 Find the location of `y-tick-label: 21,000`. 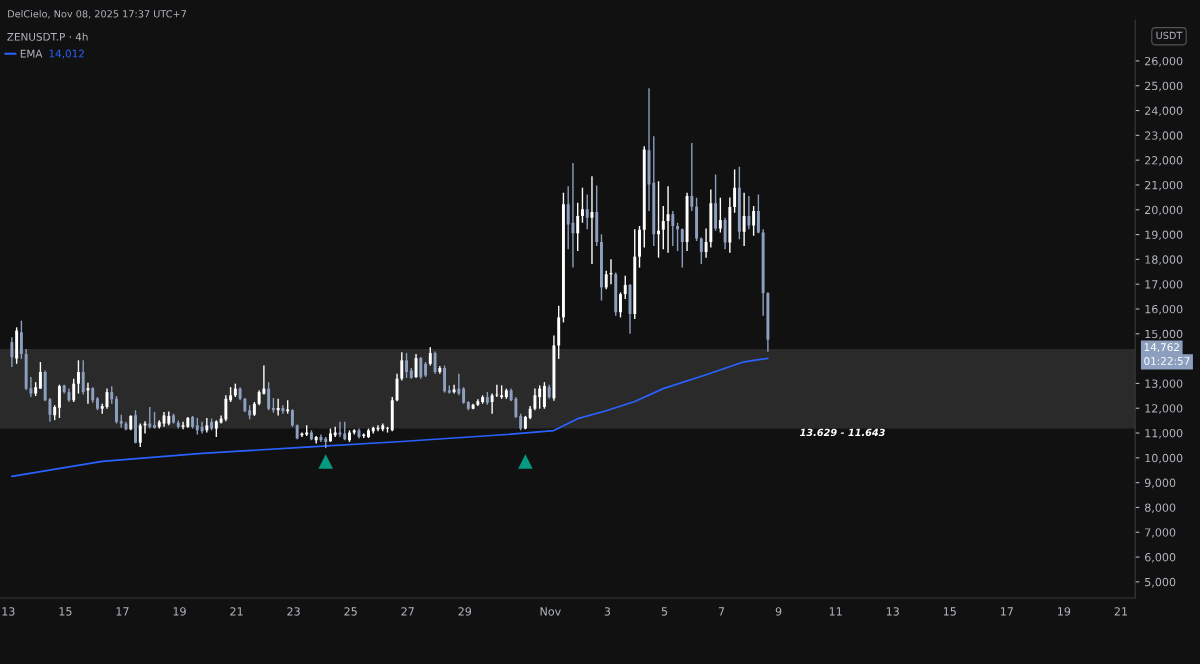

y-tick-label: 21,000 is located at coordinates (1164, 185).